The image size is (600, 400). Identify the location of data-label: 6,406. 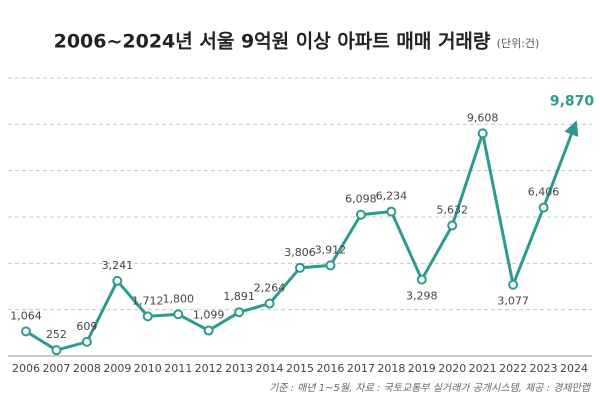
(544, 192).